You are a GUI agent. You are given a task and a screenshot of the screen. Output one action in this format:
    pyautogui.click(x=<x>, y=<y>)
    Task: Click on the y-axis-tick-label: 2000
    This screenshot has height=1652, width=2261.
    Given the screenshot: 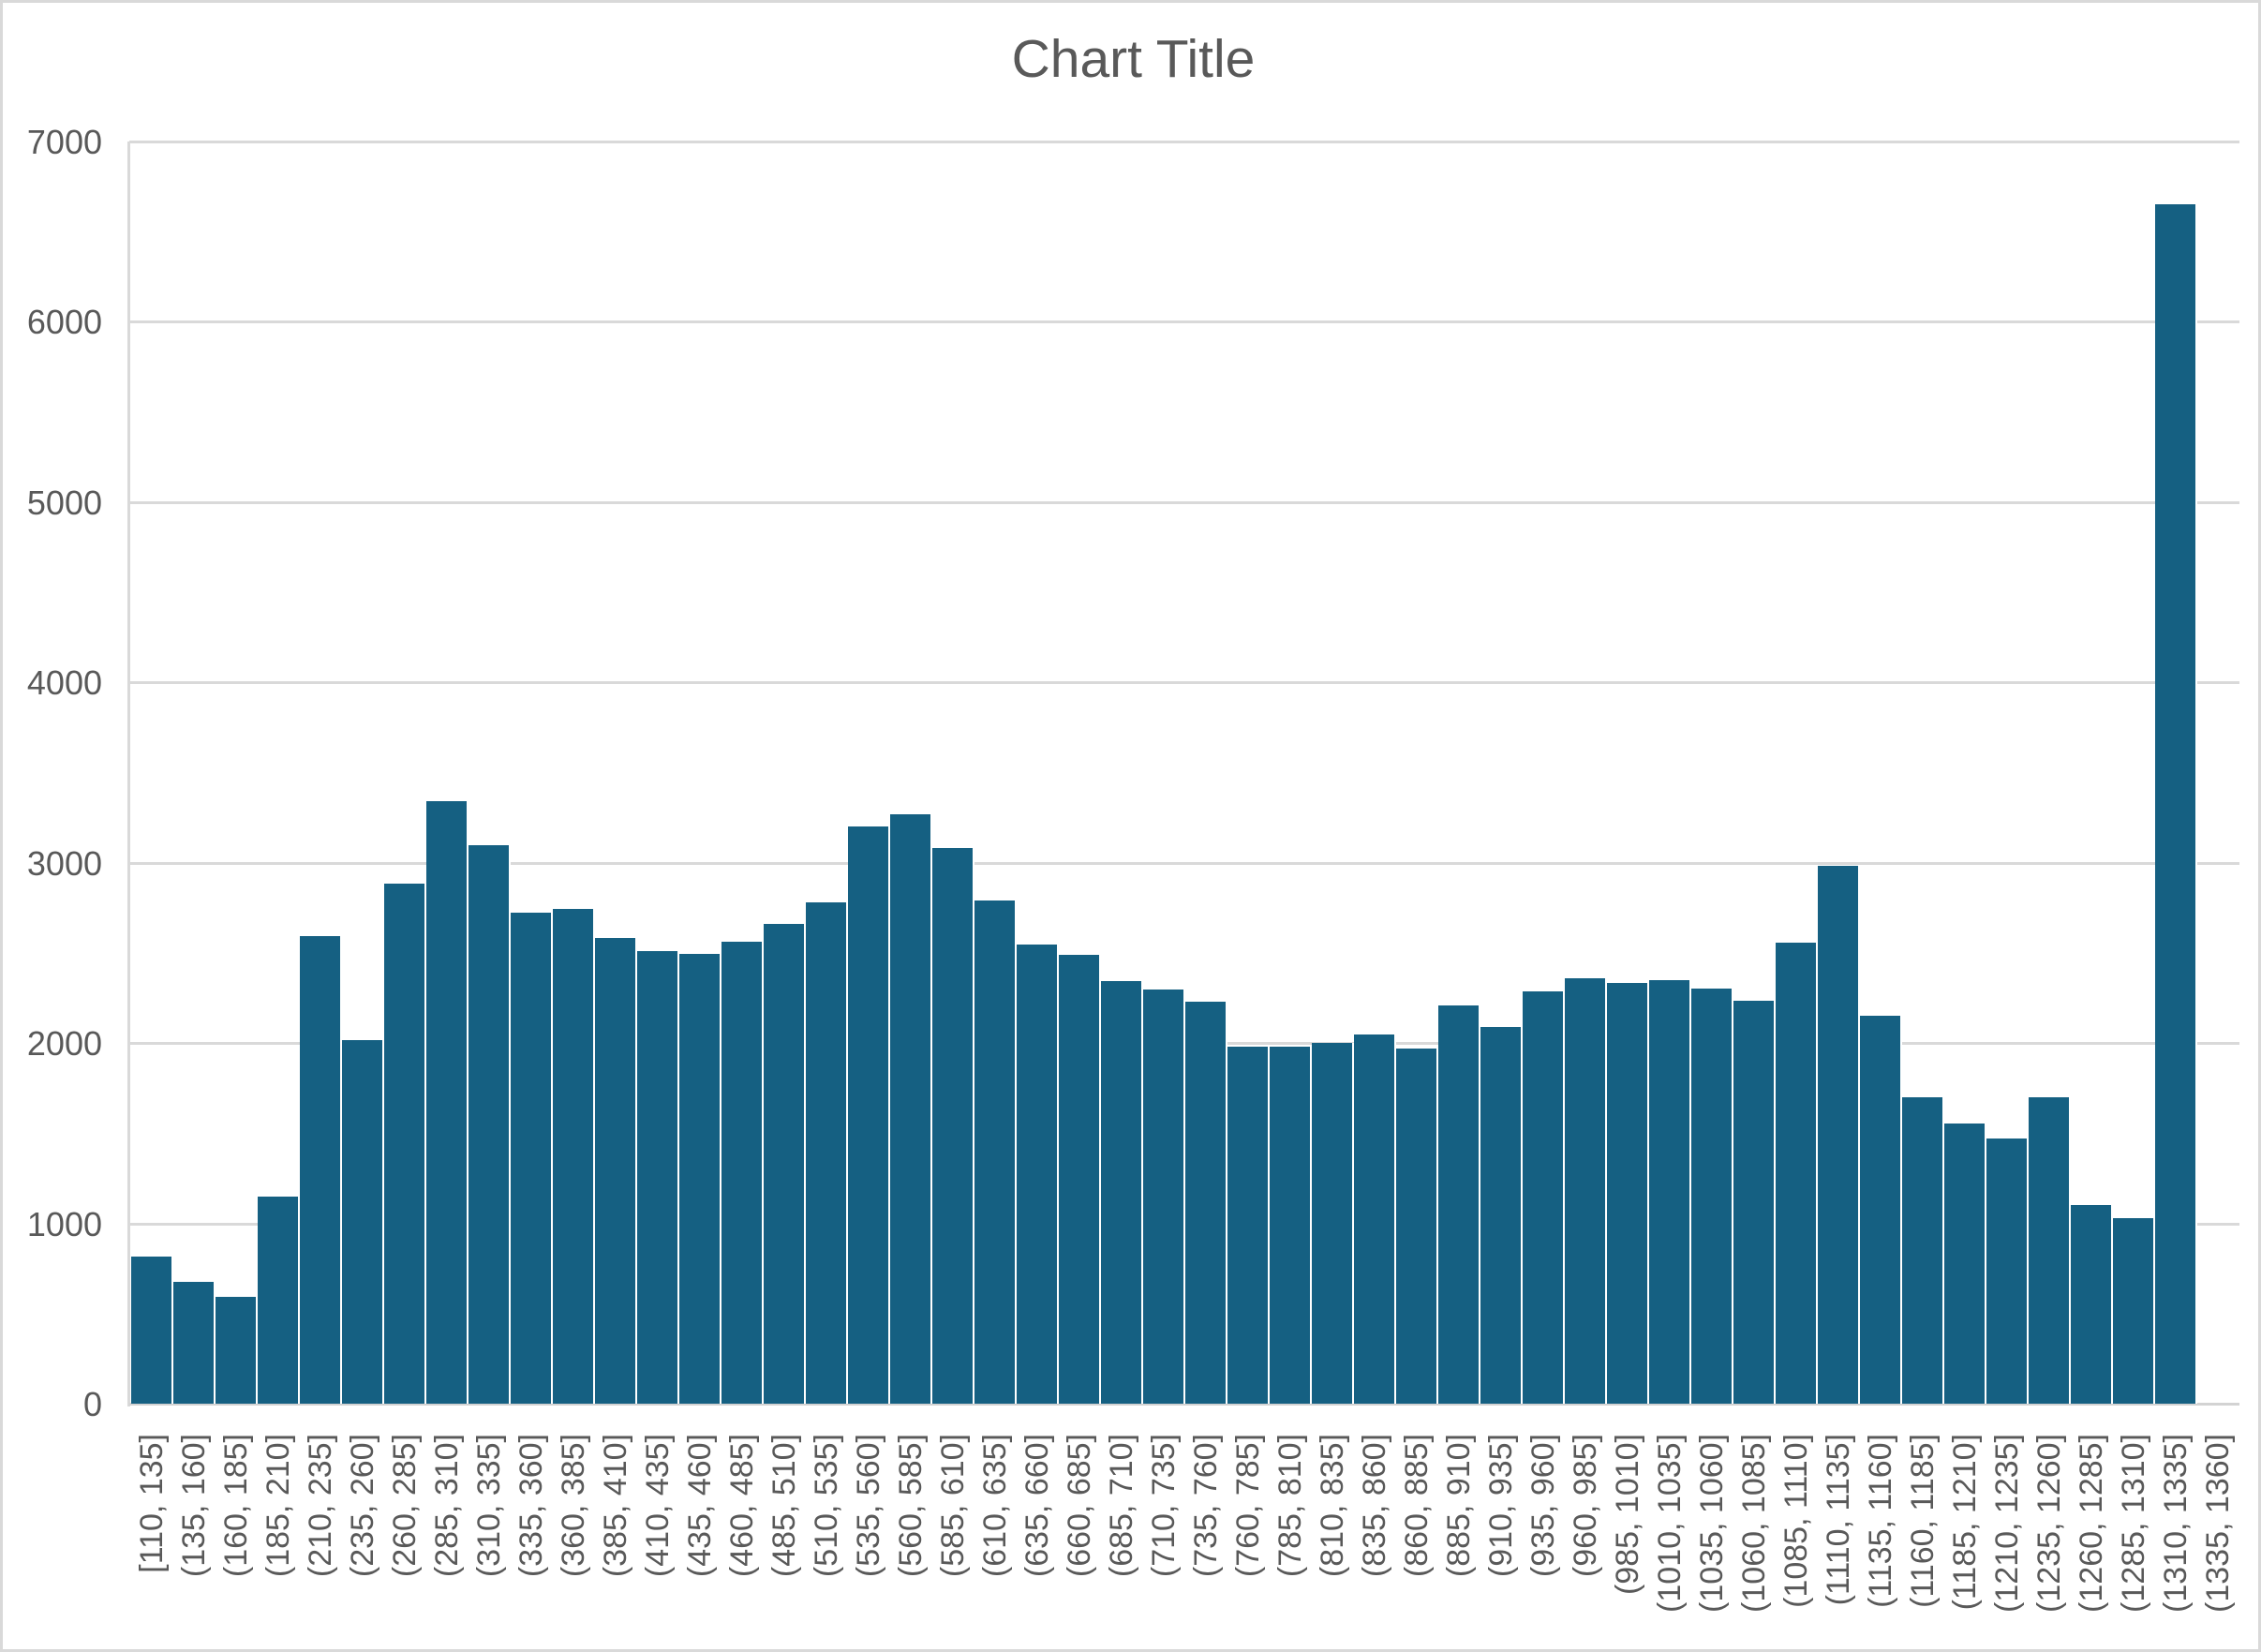 What is the action you would take?
    pyautogui.click(x=64, y=1044)
    